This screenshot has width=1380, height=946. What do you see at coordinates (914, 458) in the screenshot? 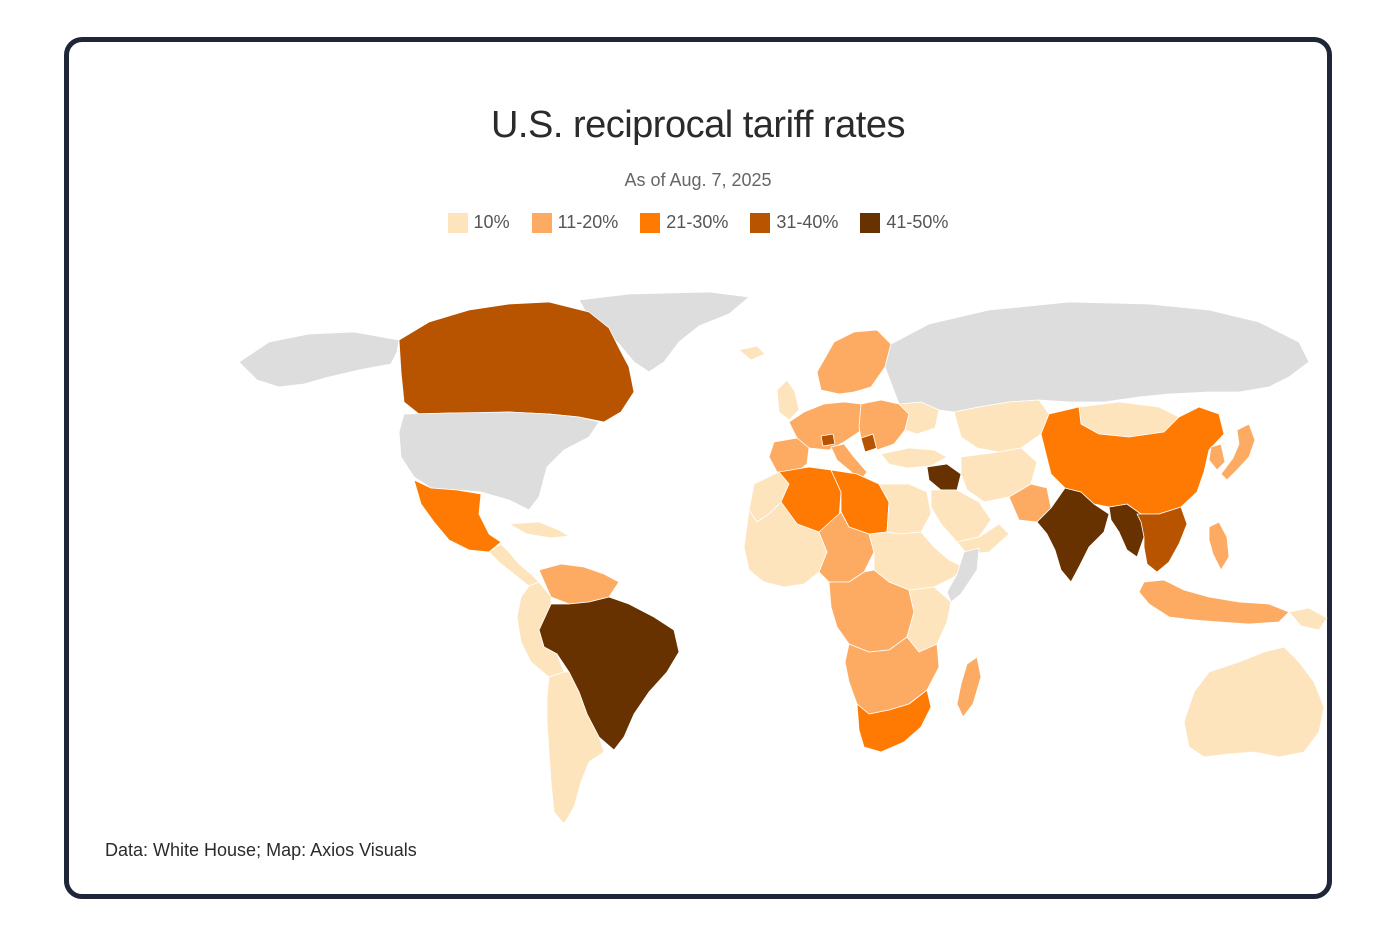
I see `region-turkey` at bounding box center [914, 458].